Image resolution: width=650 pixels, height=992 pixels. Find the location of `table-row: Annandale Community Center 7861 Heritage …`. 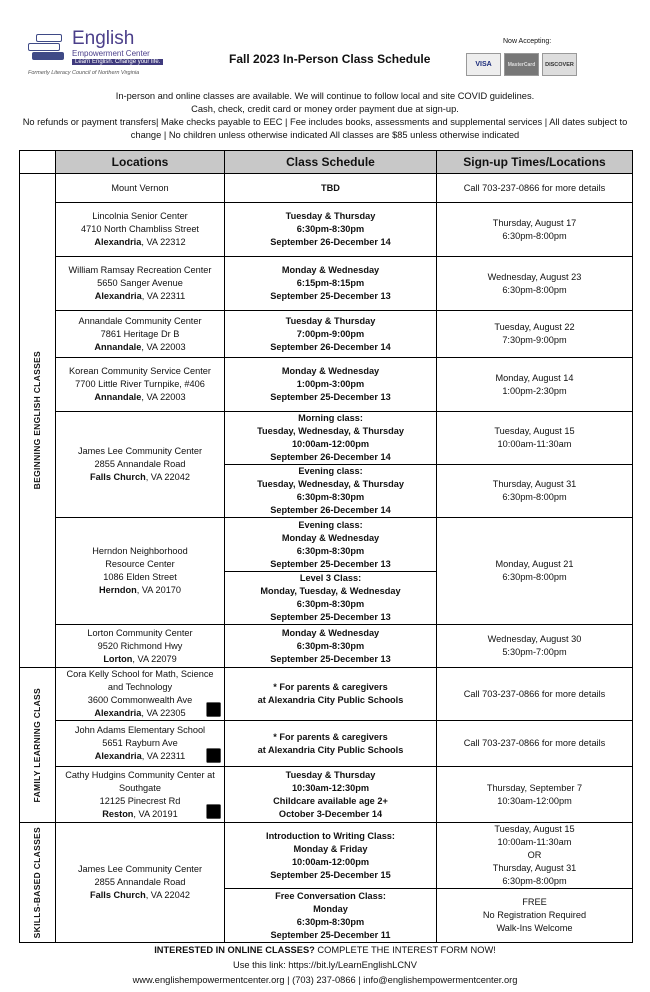

table-row: Annandale Community Center 7861 Heritage … is located at coordinates (326, 334).